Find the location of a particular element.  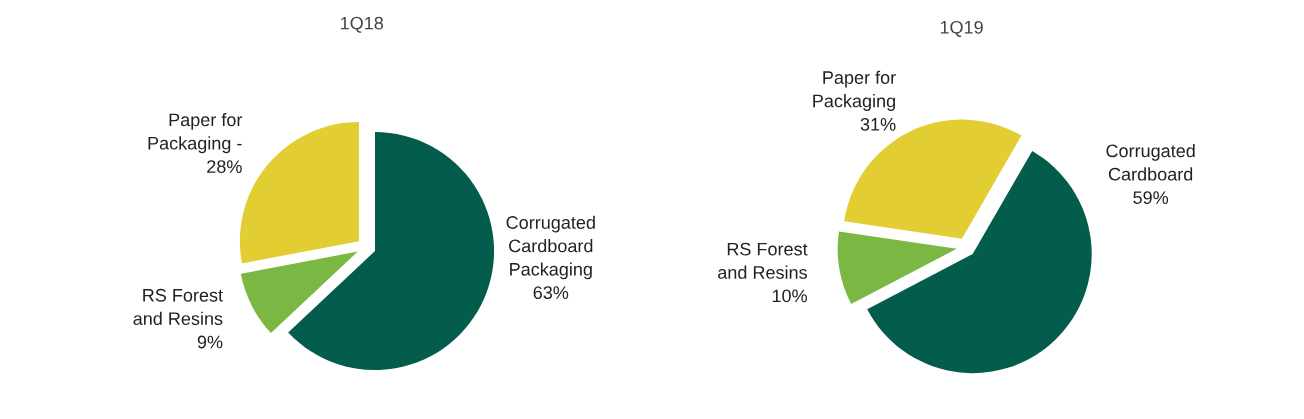

chart-title: 1Q19 is located at coordinates (961, 28).